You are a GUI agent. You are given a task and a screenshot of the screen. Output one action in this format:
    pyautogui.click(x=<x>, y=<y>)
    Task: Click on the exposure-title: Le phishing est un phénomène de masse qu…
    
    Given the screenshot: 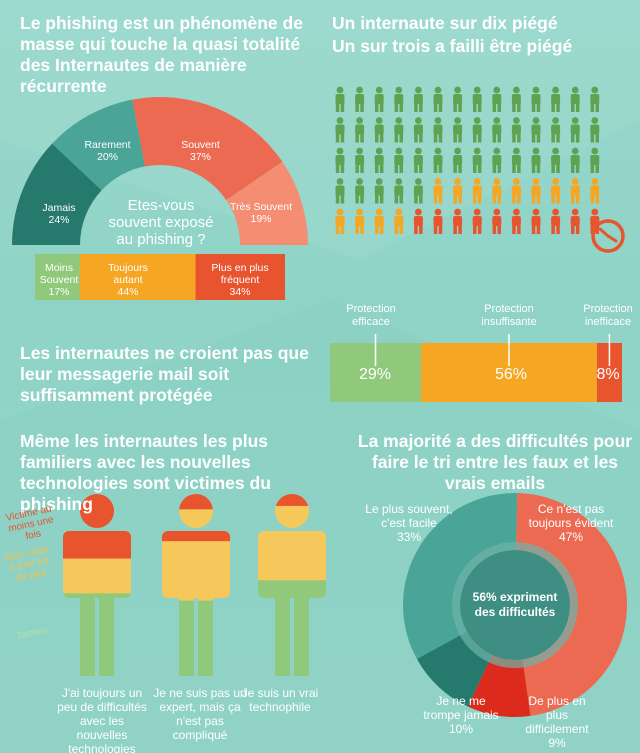 What is the action you would take?
    pyautogui.click(x=161, y=54)
    